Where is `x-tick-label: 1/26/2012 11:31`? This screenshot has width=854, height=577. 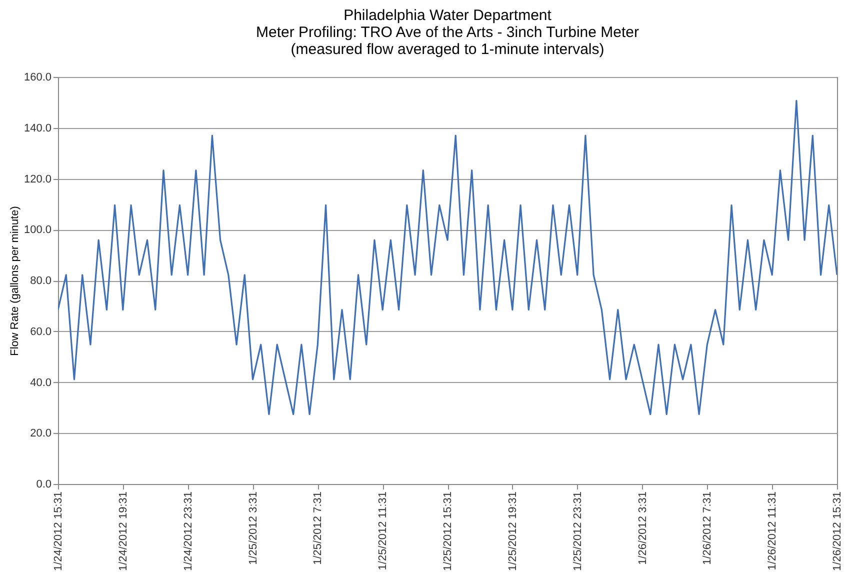
x-tick-label: 1/26/2012 11:31 is located at coordinates (772, 531).